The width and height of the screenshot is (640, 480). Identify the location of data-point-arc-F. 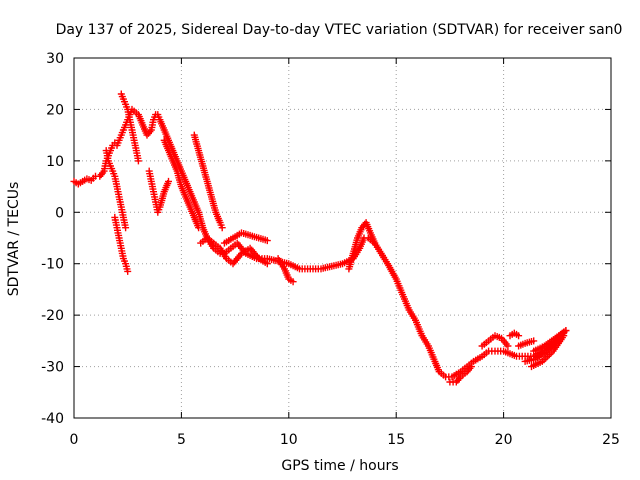
(222, 228).